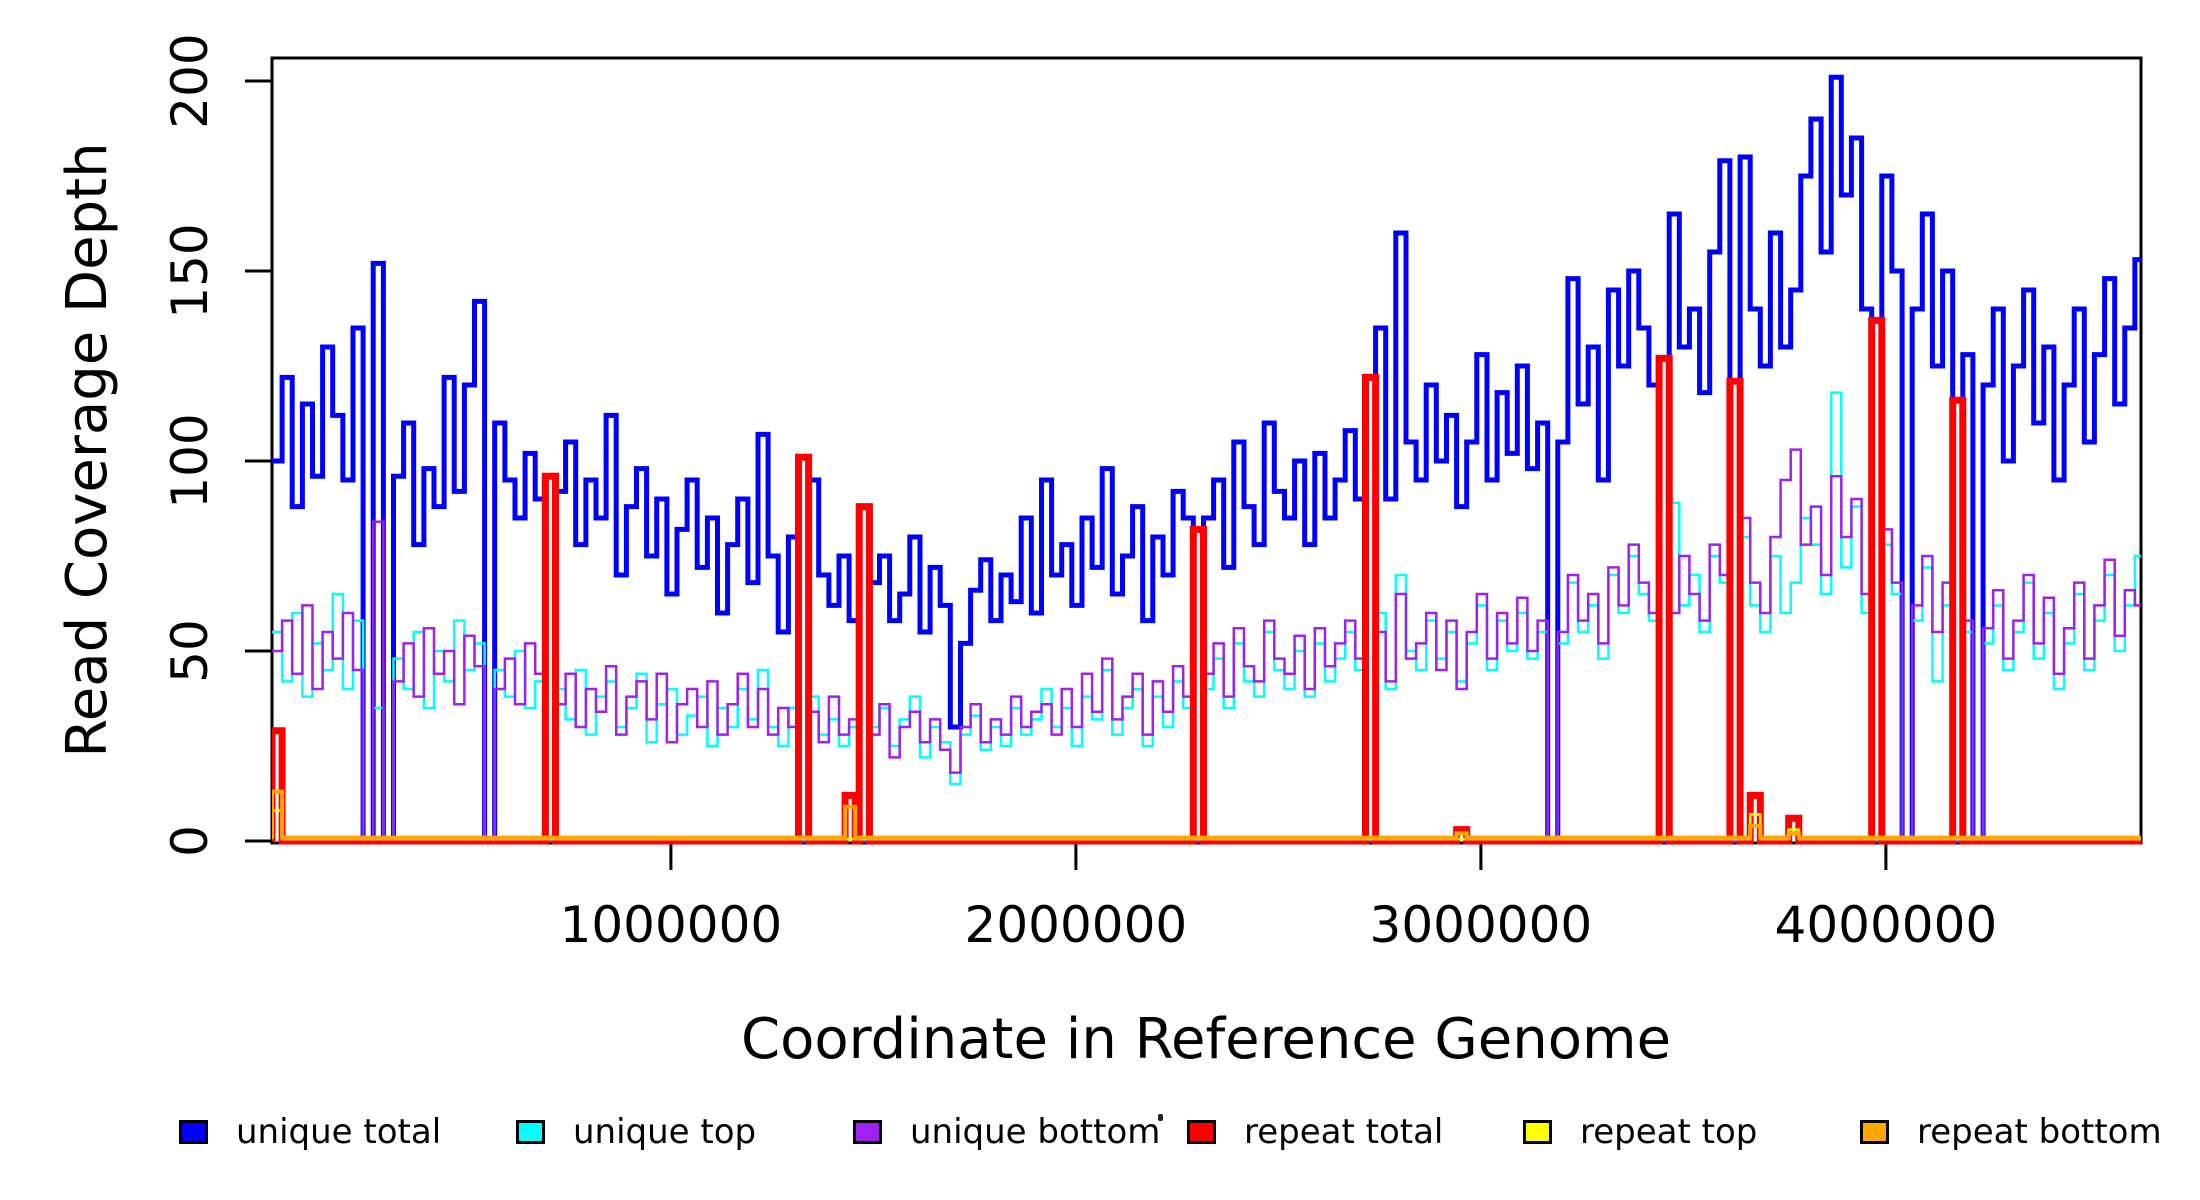 The height and width of the screenshot is (1200, 2200). I want to click on legend-label-repeat-total: repeat total, so click(1344, 1132).